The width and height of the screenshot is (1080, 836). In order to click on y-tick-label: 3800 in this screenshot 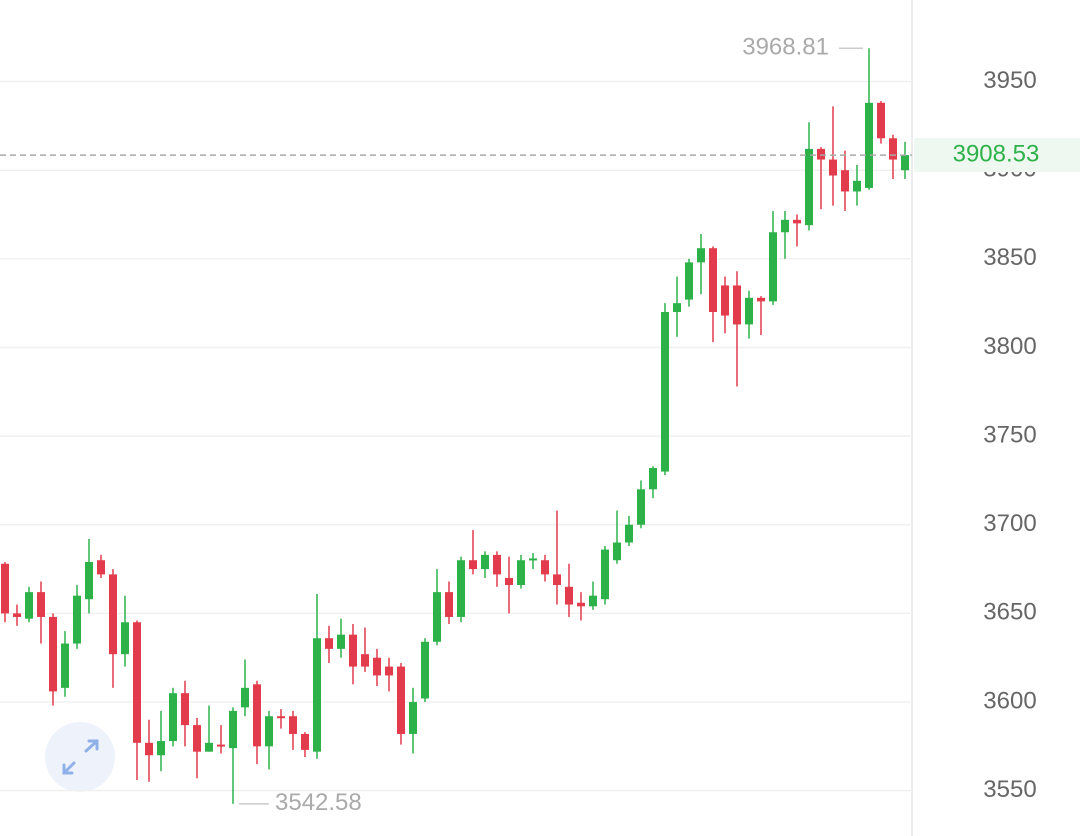, I will do `click(1009, 346)`.